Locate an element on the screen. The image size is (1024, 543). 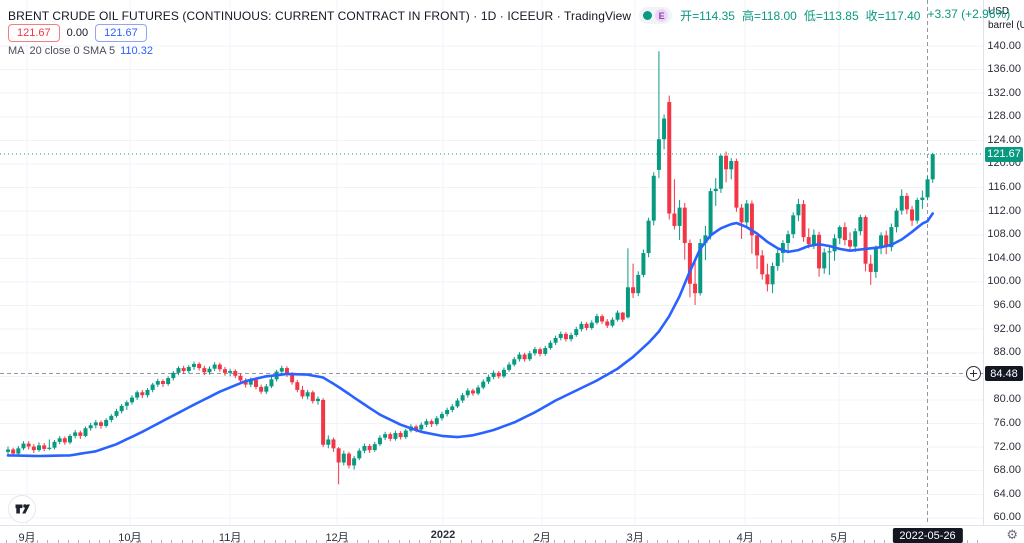
indicator-legend: MA 20 close 0 SMA 5 110.32 is located at coordinates (80, 51).